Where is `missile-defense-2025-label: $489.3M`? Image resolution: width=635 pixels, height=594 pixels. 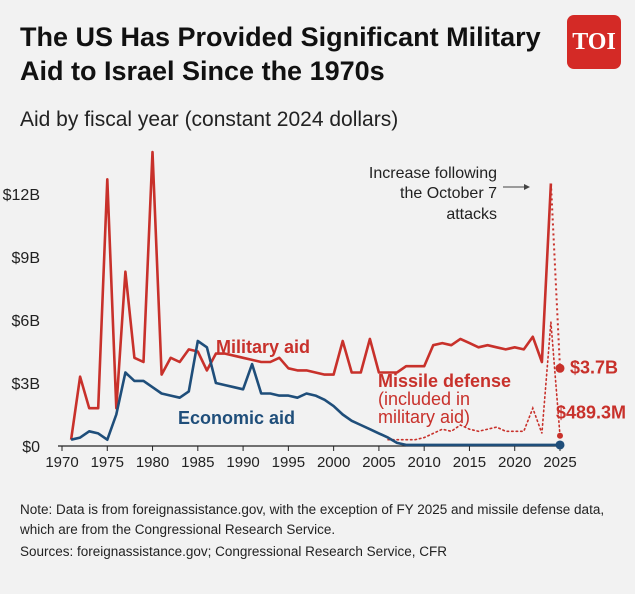
missile-defense-2025-label: $489.3M is located at coordinates (591, 413).